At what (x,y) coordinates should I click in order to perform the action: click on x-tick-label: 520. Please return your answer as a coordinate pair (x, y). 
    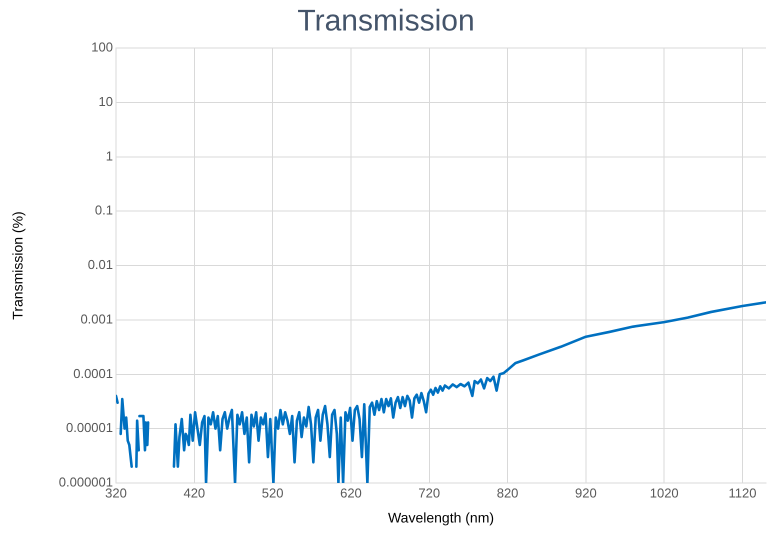
    Looking at the image, I should click on (273, 492).